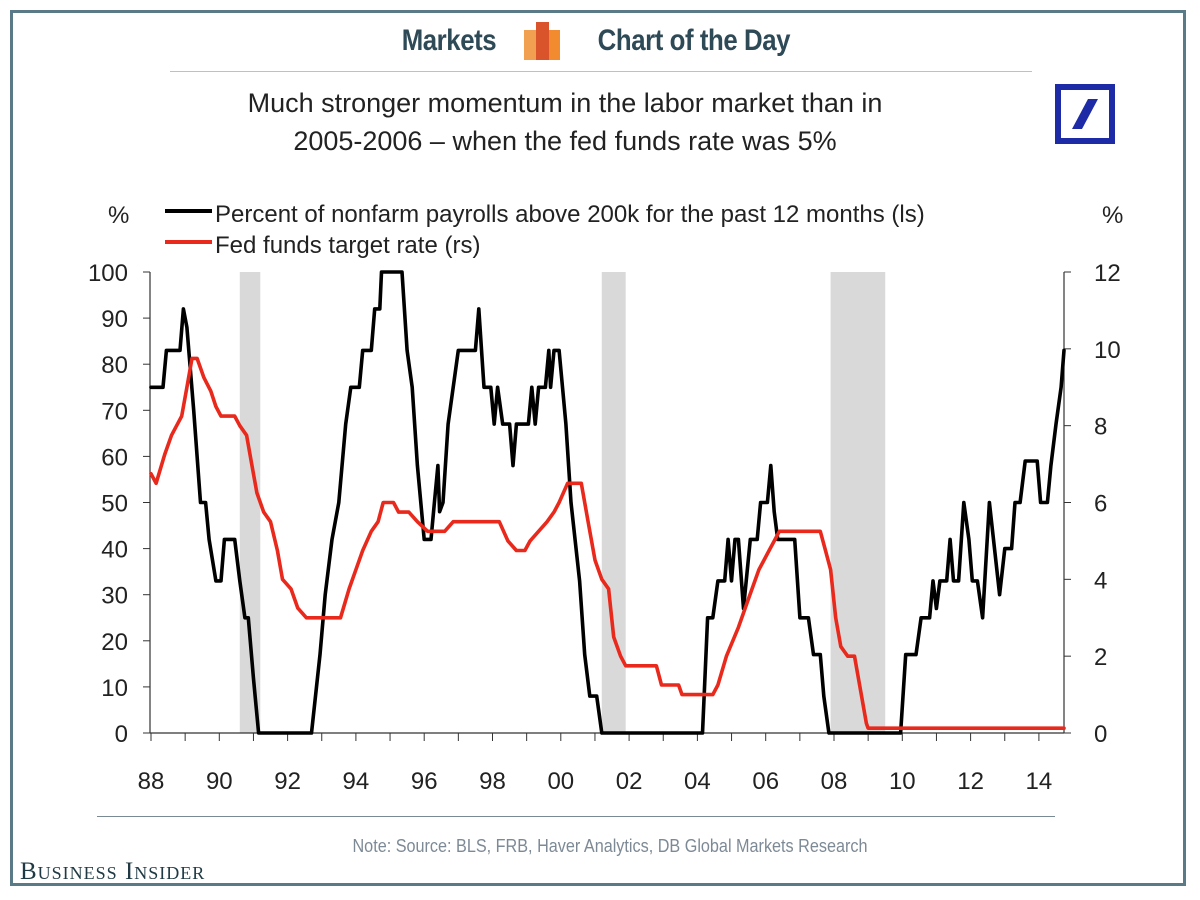 The width and height of the screenshot is (1200, 900). What do you see at coordinates (151, 781) in the screenshot?
I see `x-tick-label: 88` at bounding box center [151, 781].